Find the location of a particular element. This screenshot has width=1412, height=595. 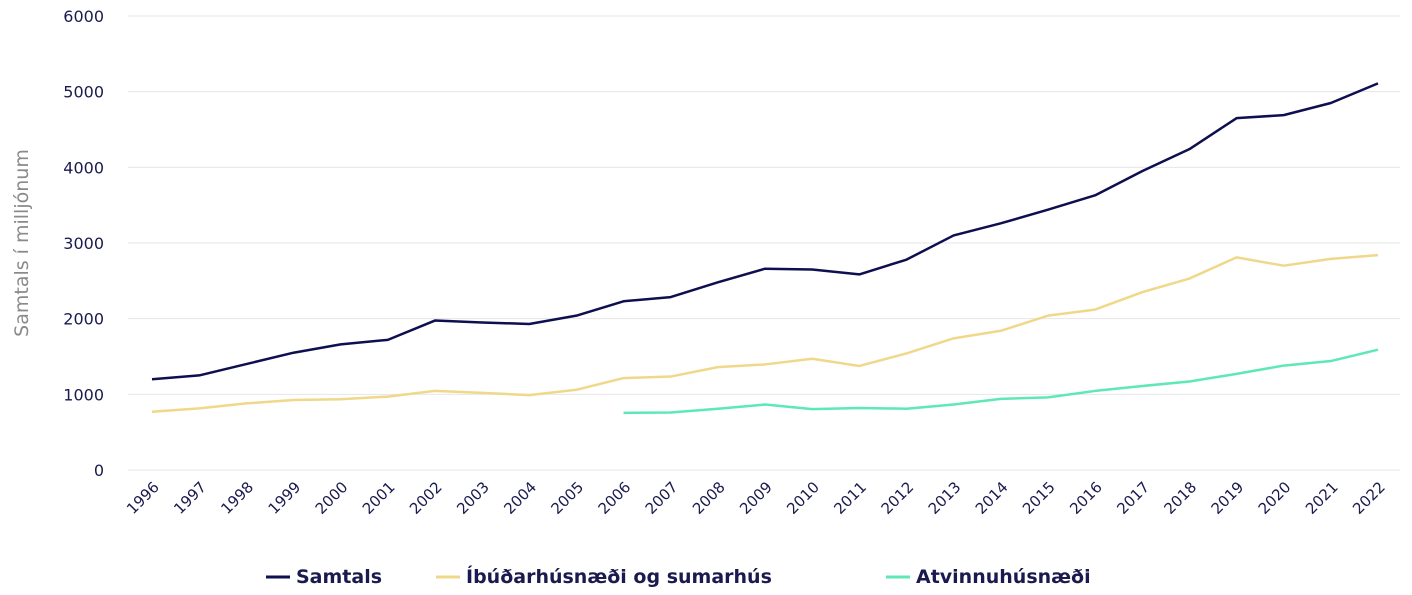

y-tick-label: 2000 is located at coordinates (83, 319).